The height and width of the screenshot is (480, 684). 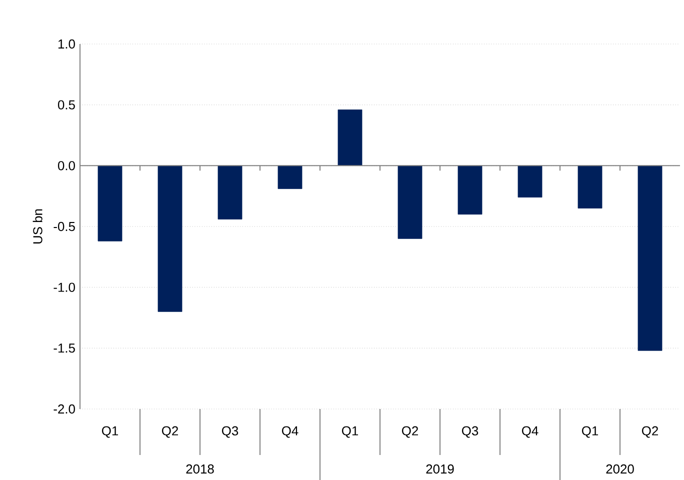 I want to click on text: 2018, so click(x=200, y=469).